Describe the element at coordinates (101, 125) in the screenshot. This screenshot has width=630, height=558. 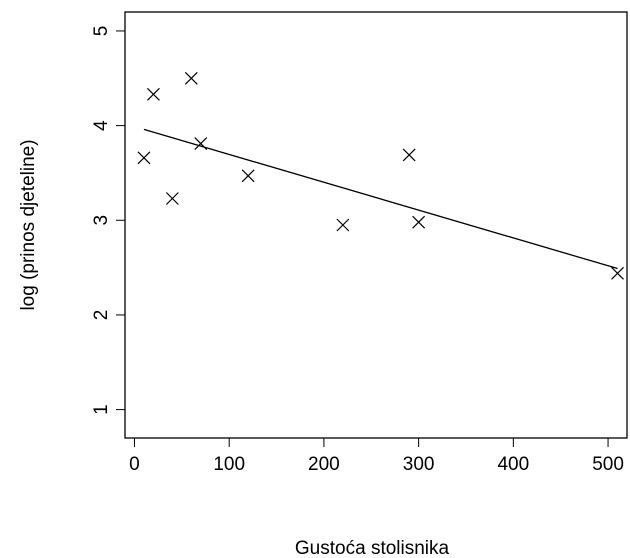
I see `y-tick-label: 4` at that location.